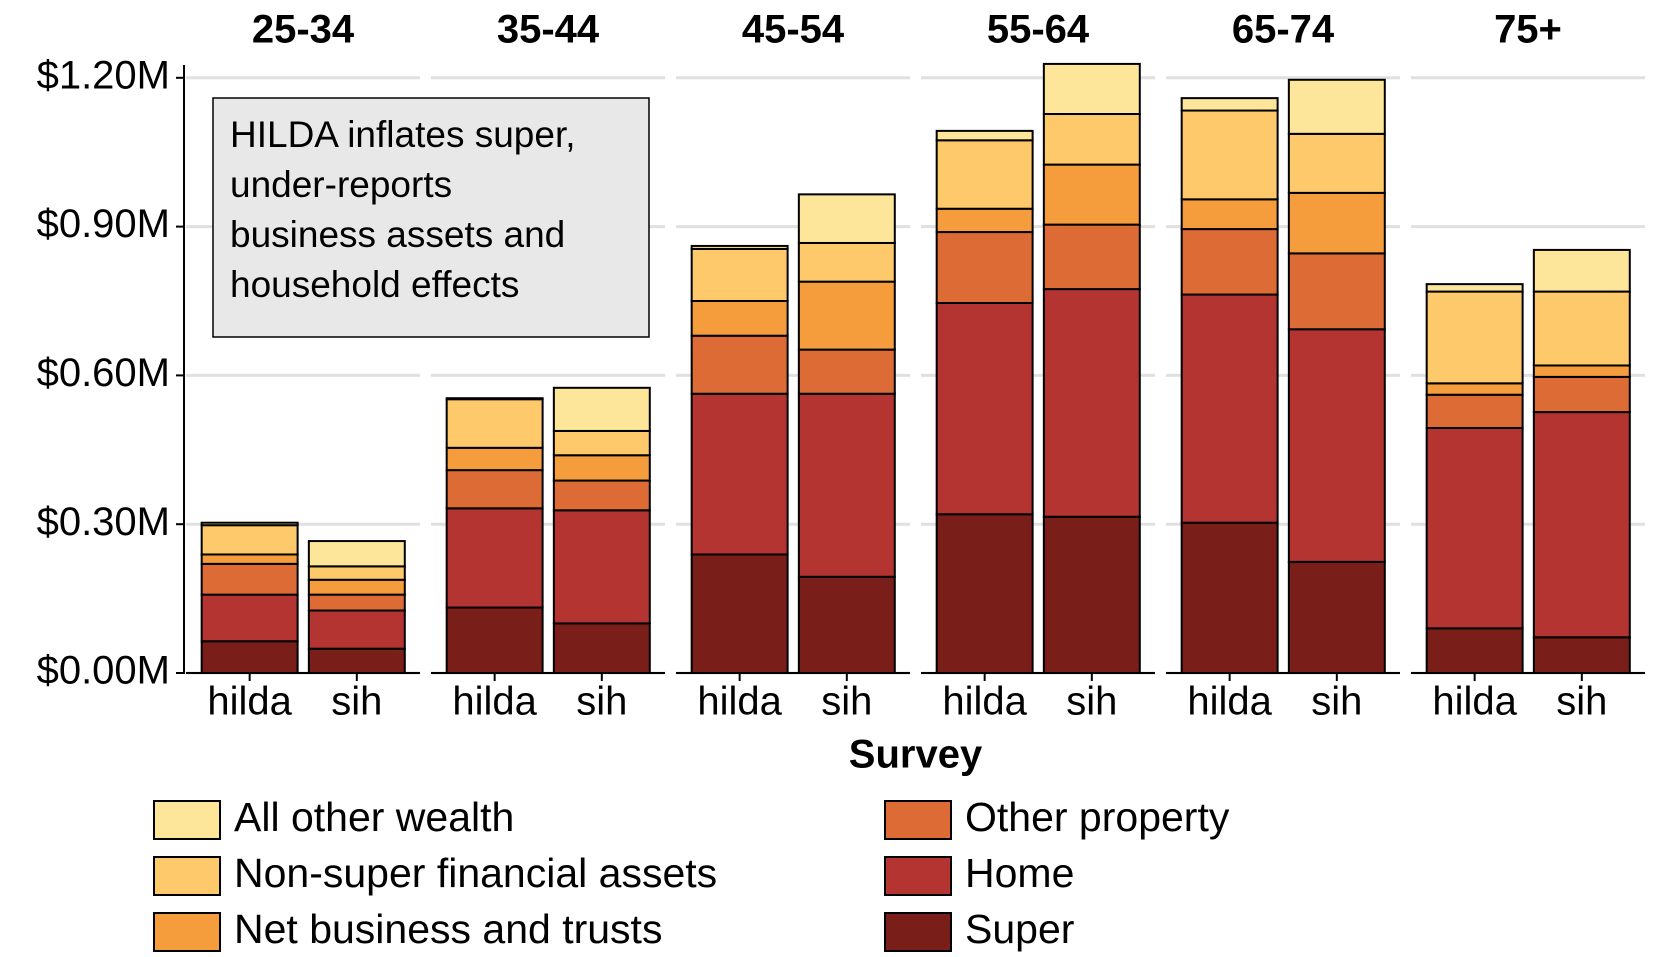 This screenshot has width=1656, height=957. What do you see at coordinates (916, 755) in the screenshot?
I see `x-axis-title: Survey` at bounding box center [916, 755].